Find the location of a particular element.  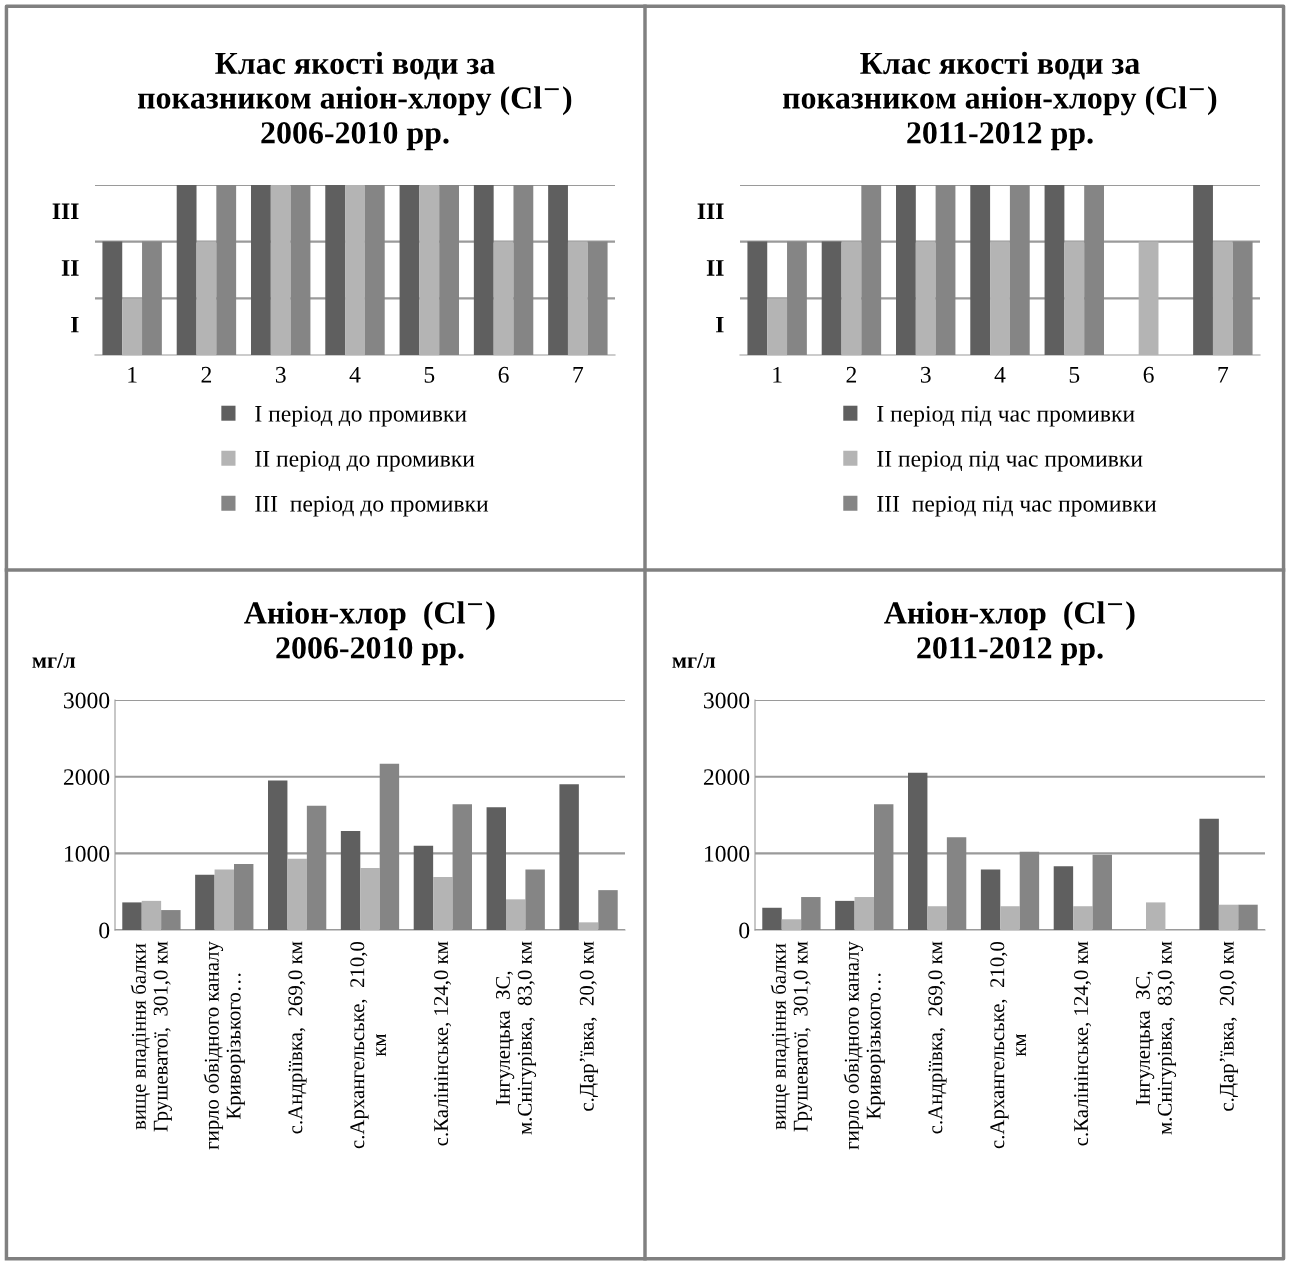

chart-title: Клас якості води за показником аніон-хлору (Cl$^{−}$) 2011-2012 рр. is located at coordinates (999, 101).